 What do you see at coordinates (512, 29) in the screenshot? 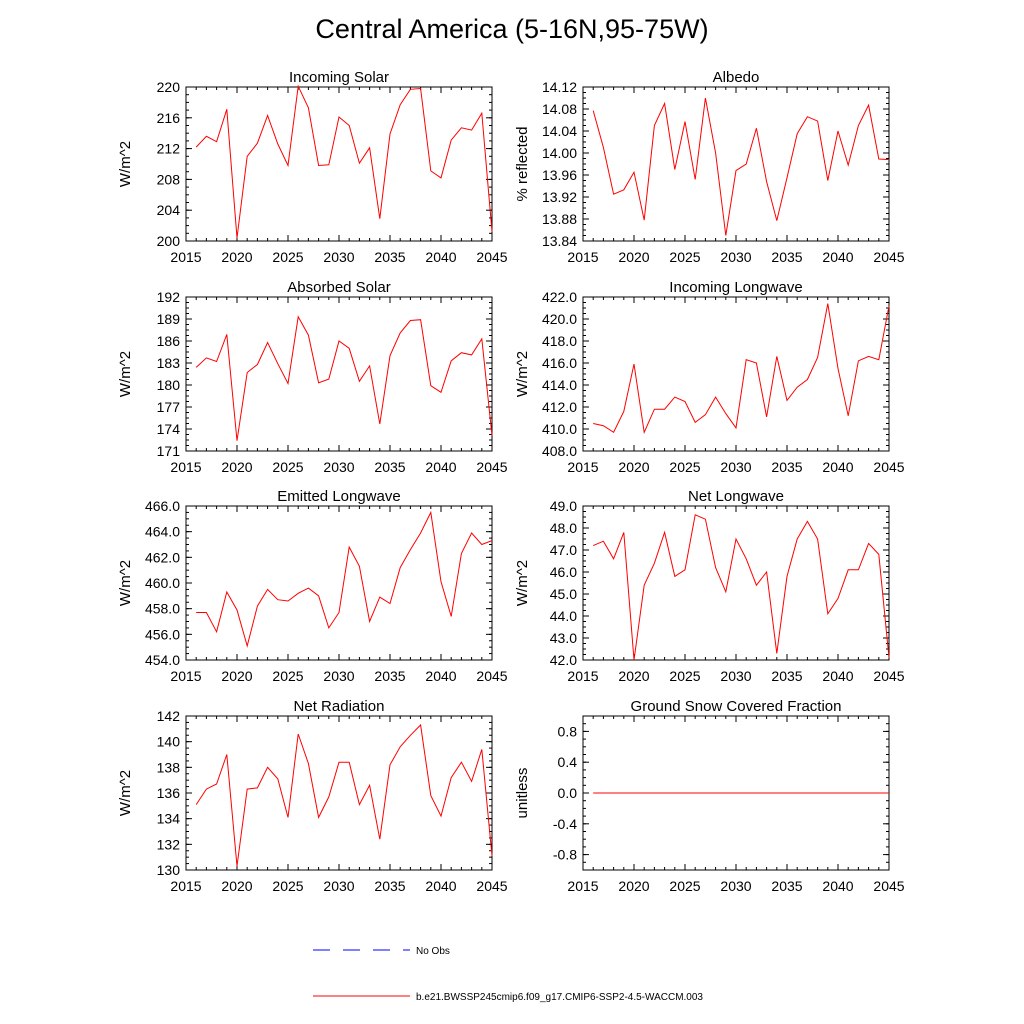
I see `page-title: Central America (5-16N,95-75W)` at bounding box center [512, 29].